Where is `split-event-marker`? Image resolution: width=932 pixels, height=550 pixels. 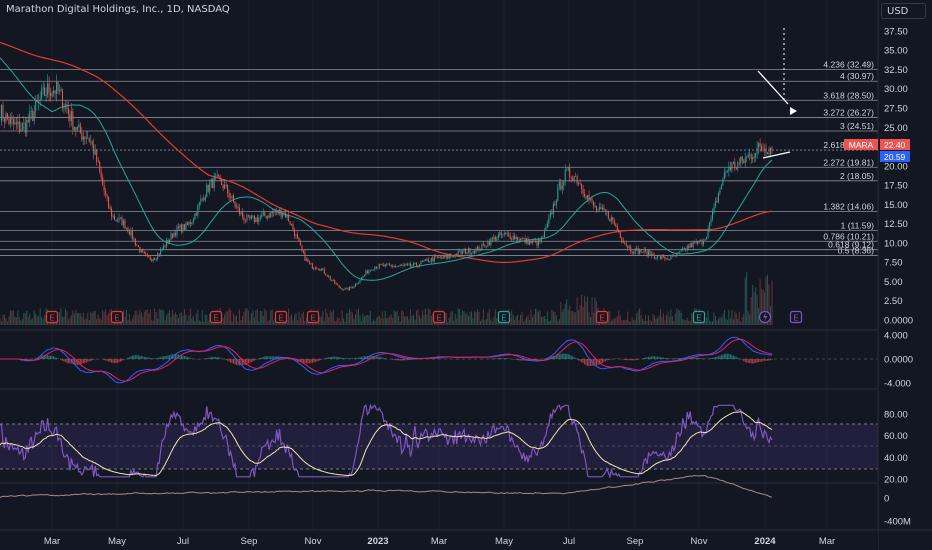
split-event-marker is located at coordinates (765, 317).